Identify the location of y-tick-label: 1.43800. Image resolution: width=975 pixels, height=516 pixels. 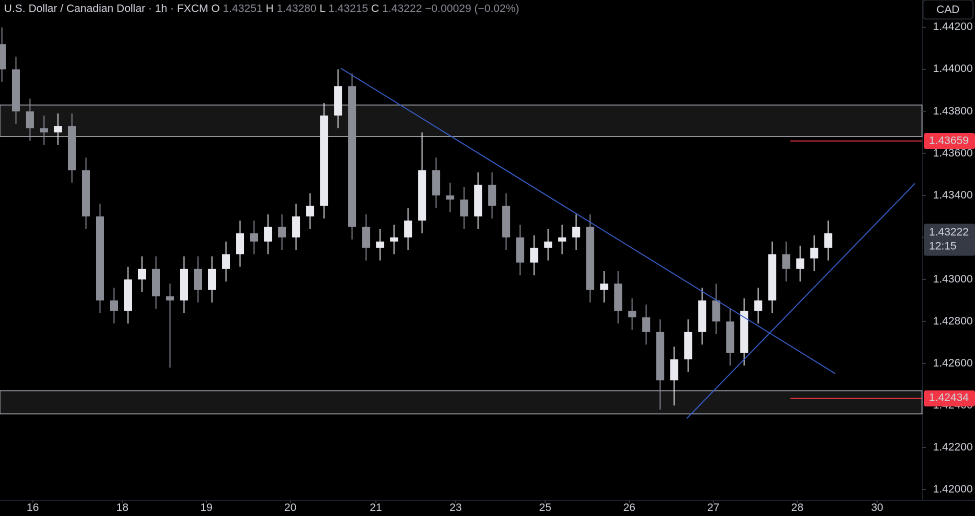
(953, 111).